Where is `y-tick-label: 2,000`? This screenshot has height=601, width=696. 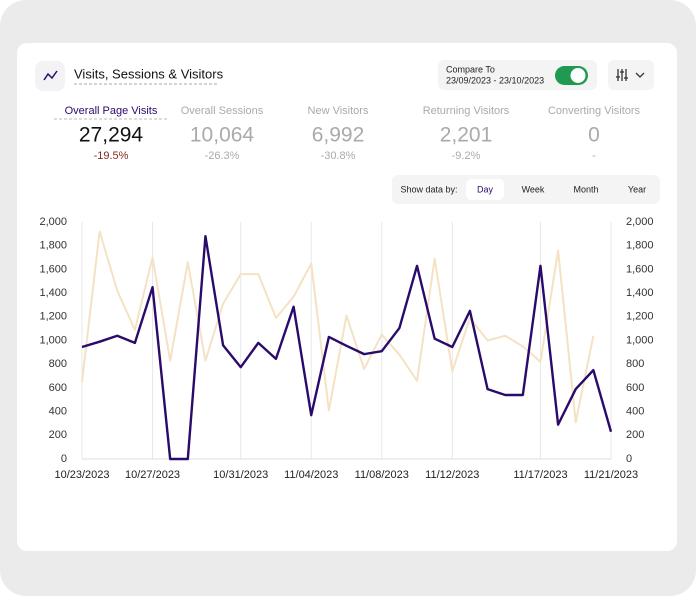
y-tick-label: 2,000 is located at coordinates (53, 222).